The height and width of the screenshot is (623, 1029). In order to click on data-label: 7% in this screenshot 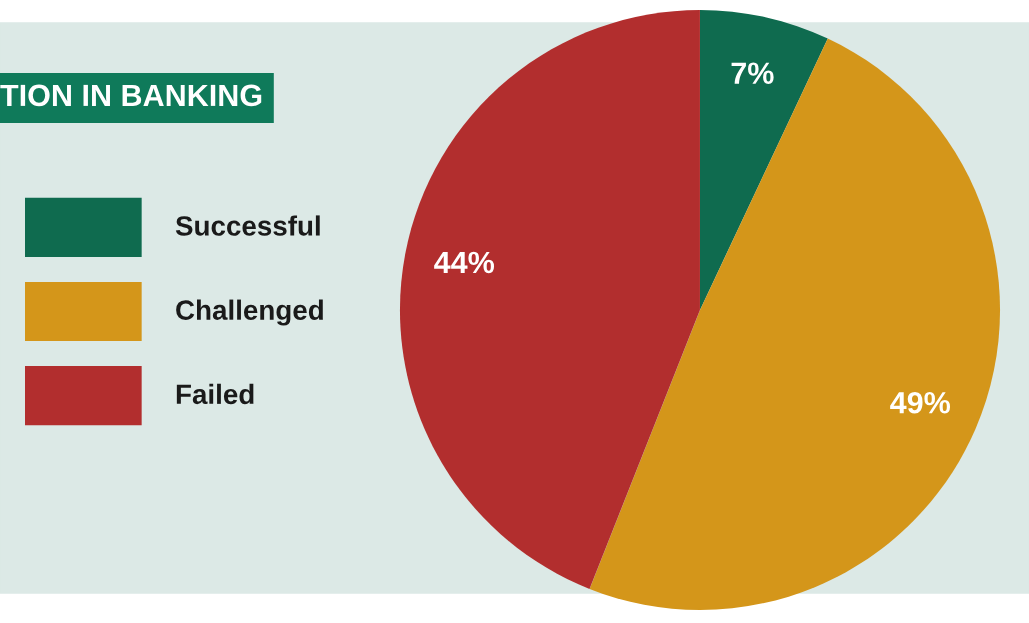, I will do `click(752, 73)`.